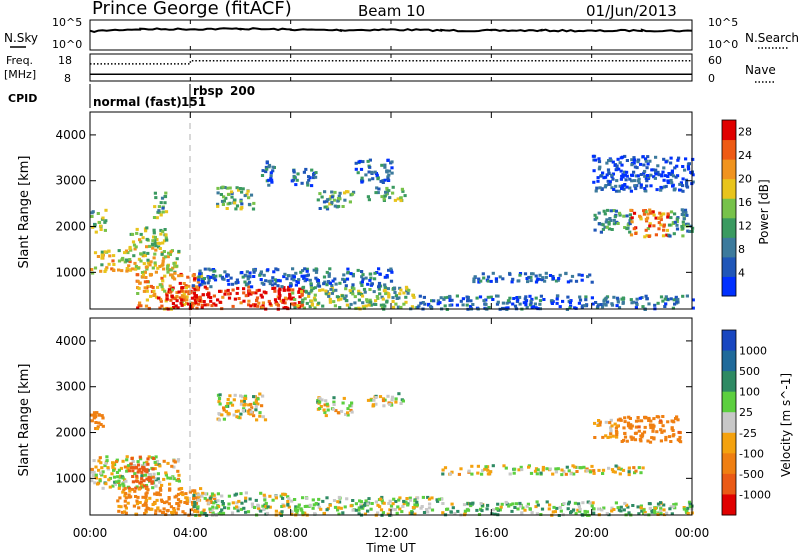 Image resolution: width=800 pixels, height=554 pixels. Describe the element at coordinates (729, 188) in the screenshot. I see `power-colorbar-swatch` at that location.